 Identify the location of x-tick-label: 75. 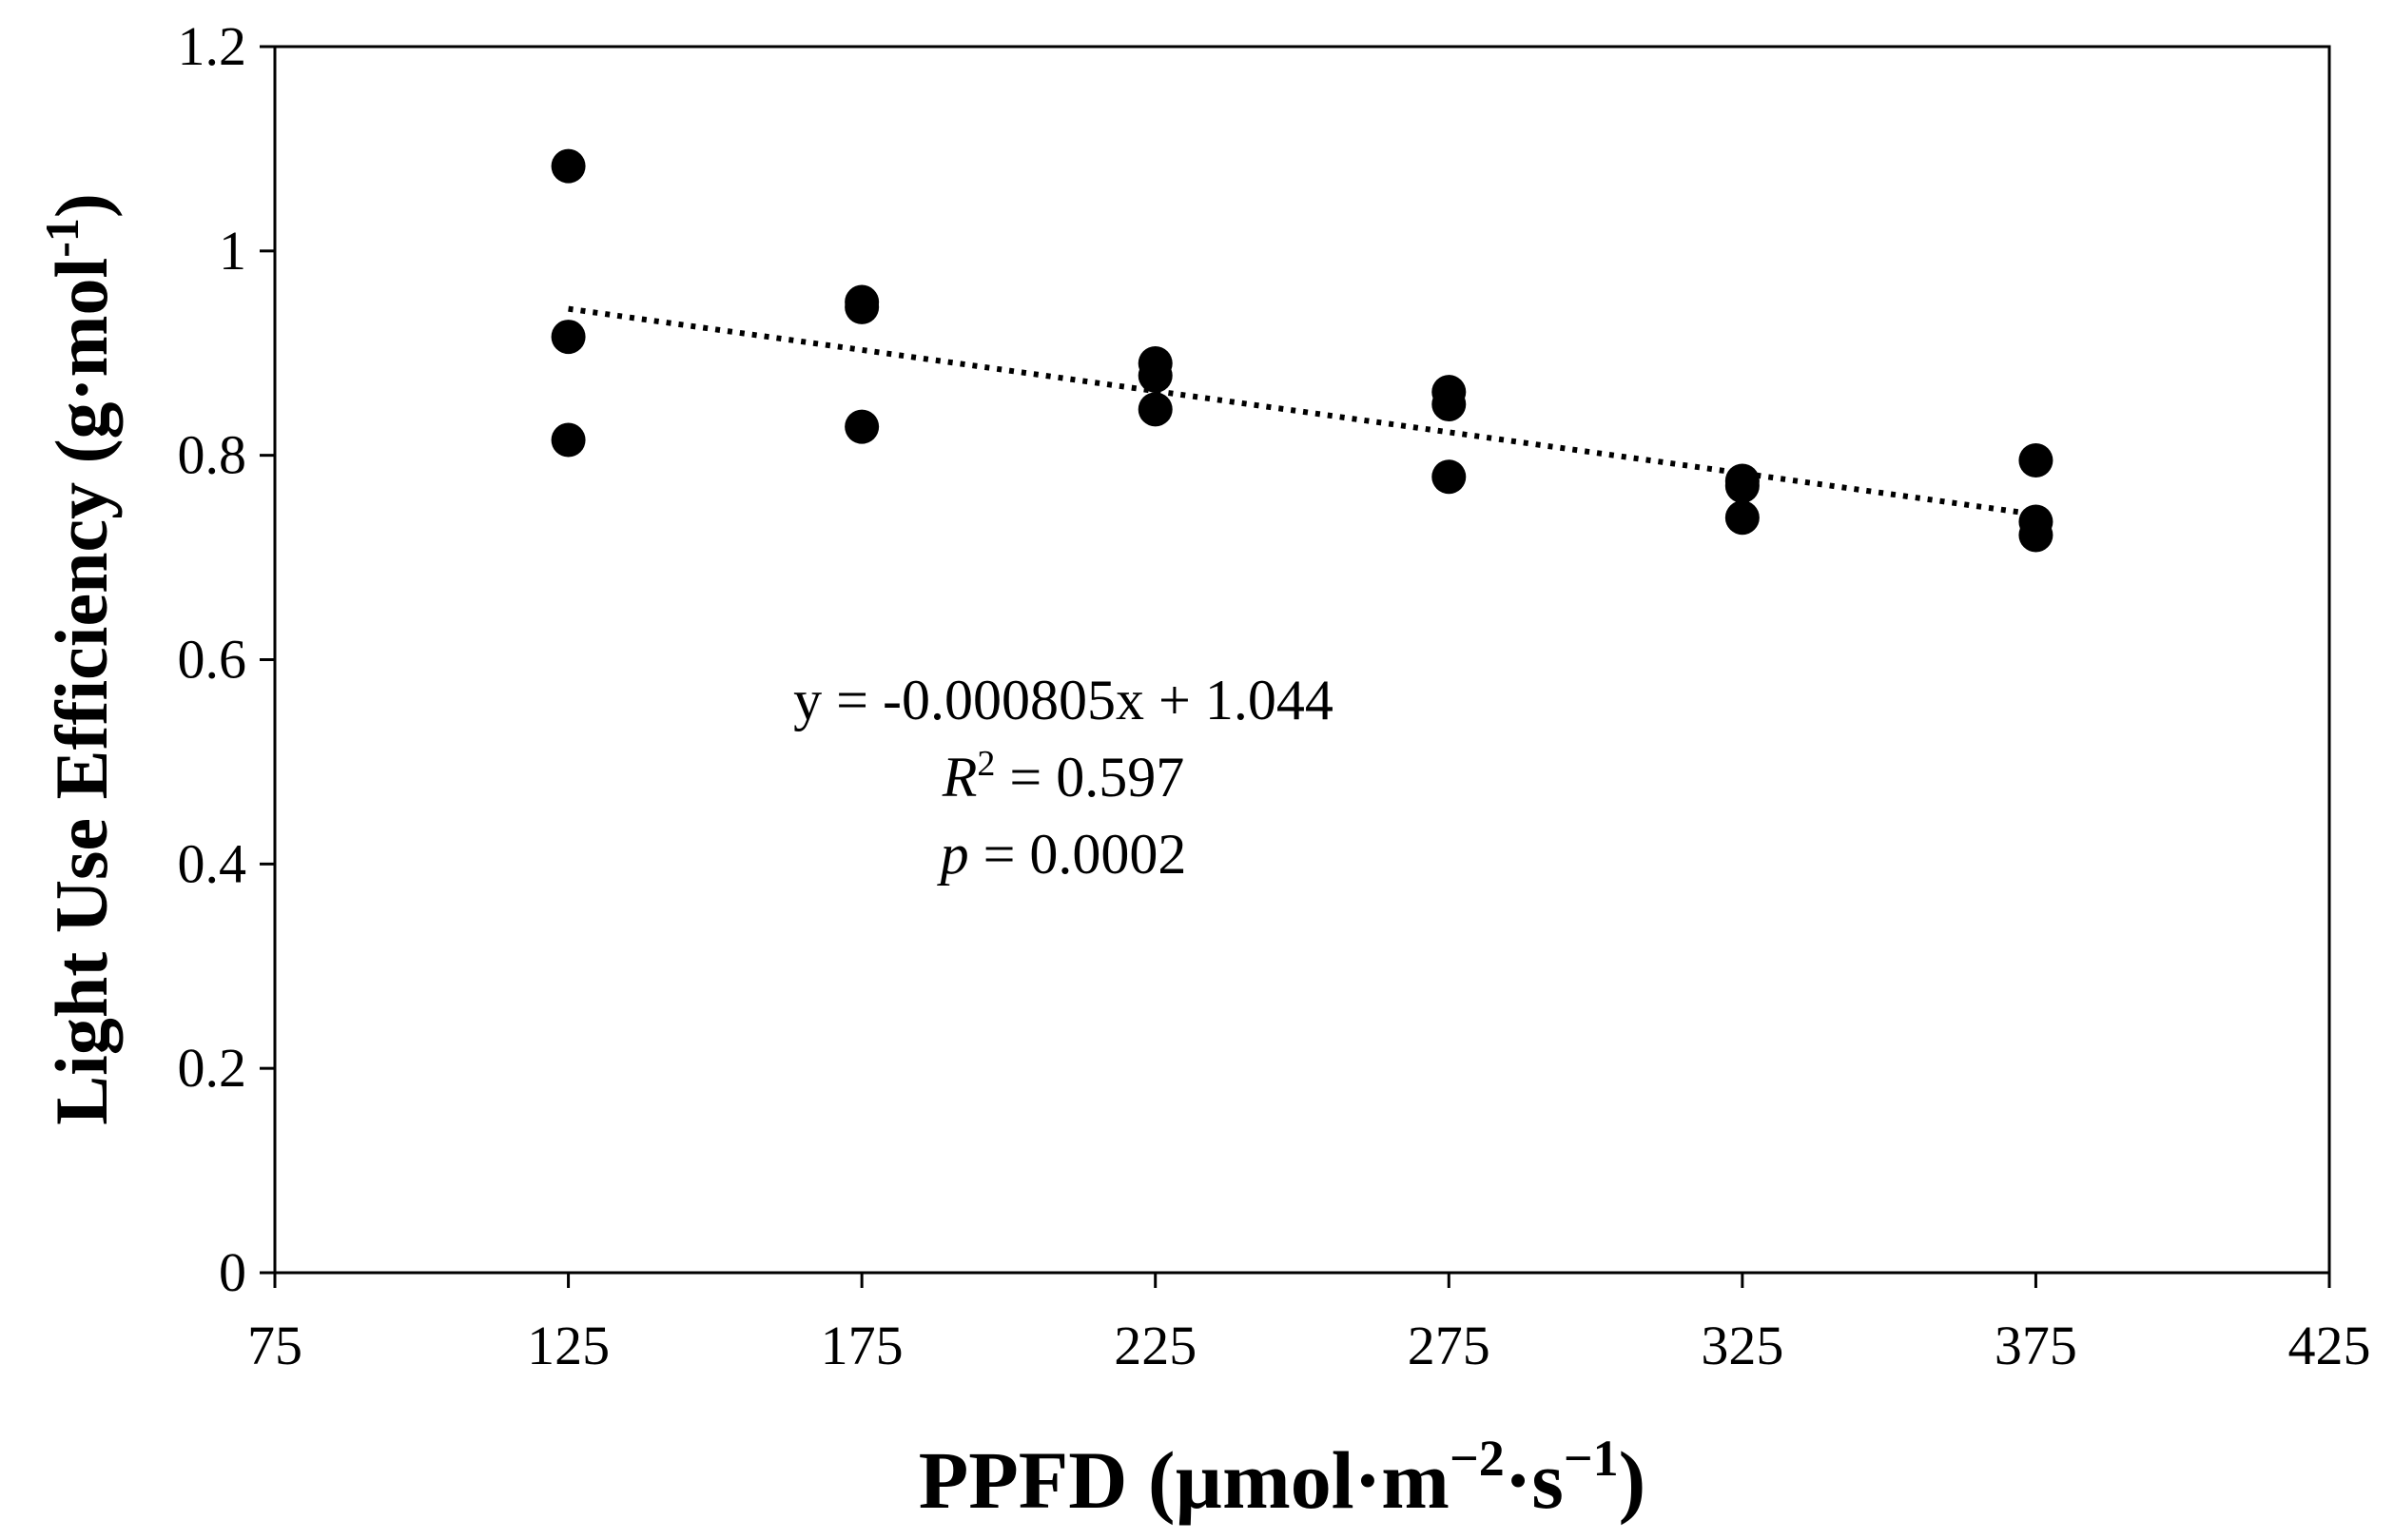
(274, 1346).